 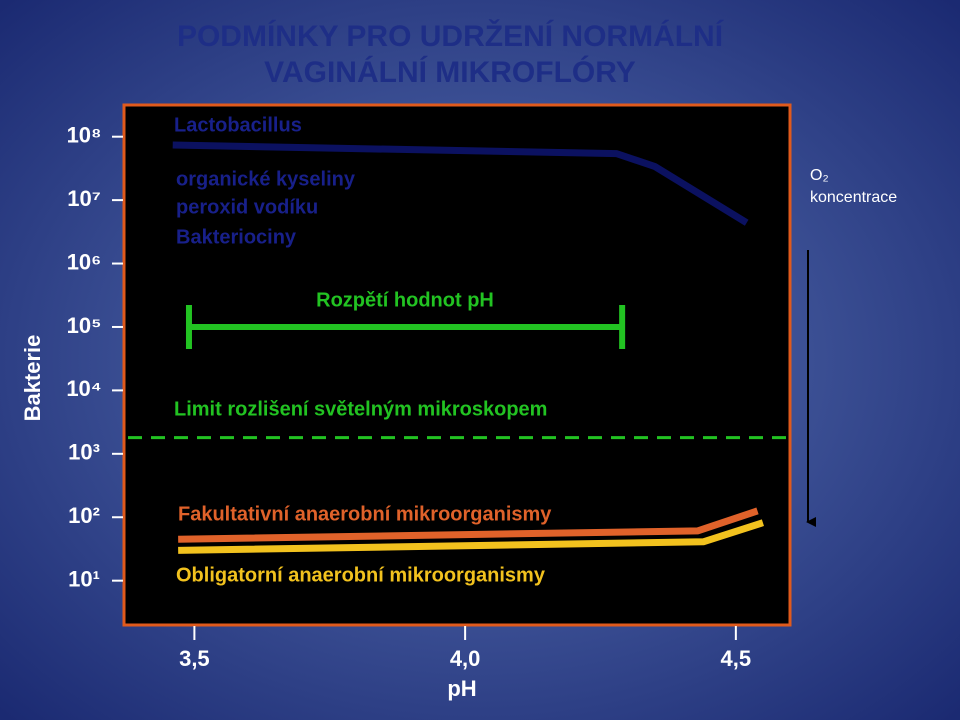 What do you see at coordinates (32, 378) in the screenshot?
I see `y-axis-label: Bakterie` at bounding box center [32, 378].